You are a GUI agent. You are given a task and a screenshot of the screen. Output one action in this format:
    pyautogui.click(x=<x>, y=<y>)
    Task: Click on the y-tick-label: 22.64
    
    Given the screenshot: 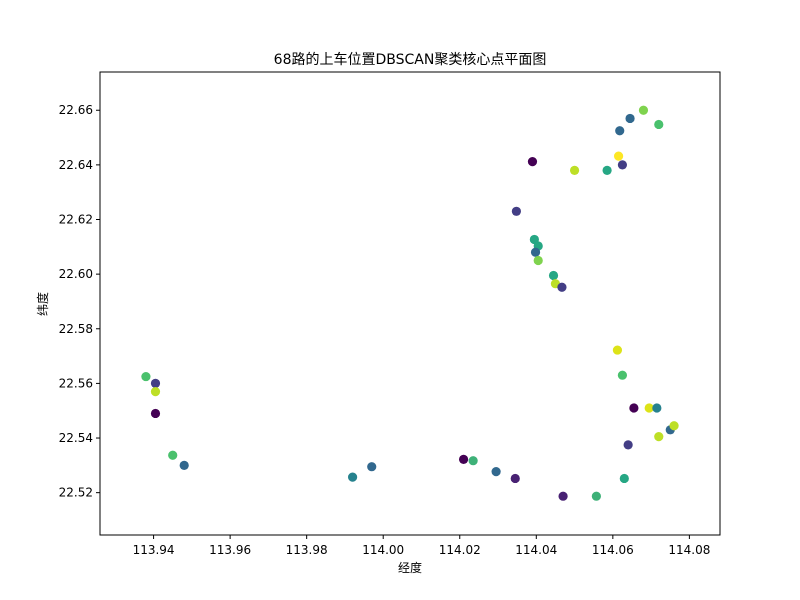 What is the action you would take?
    pyautogui.click(x=76, y=165)
    